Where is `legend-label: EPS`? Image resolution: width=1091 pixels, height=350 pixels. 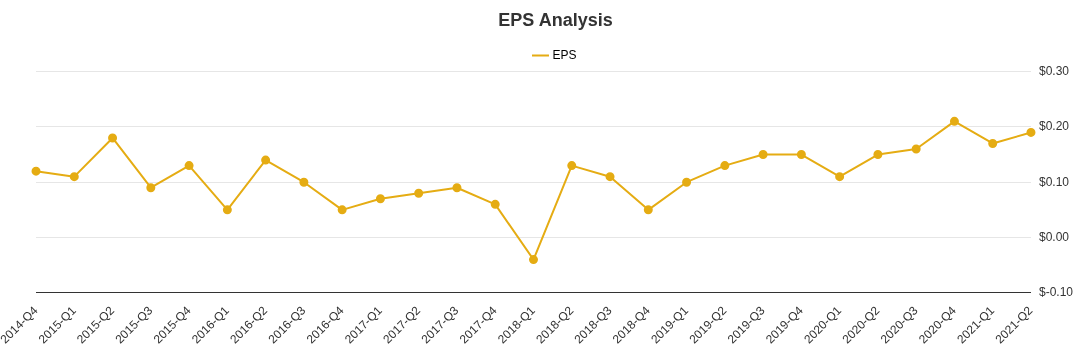 legend-label: EPS is located at coordinates (564, 54).